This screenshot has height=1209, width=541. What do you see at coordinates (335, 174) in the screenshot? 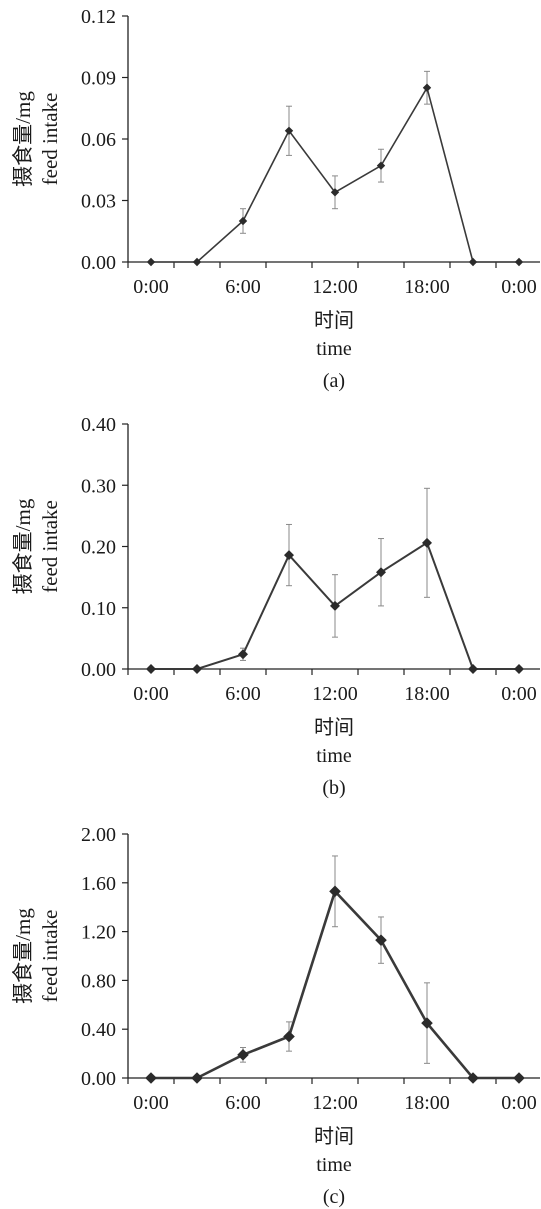
I see `series-line` at bounding box center [335, 174].